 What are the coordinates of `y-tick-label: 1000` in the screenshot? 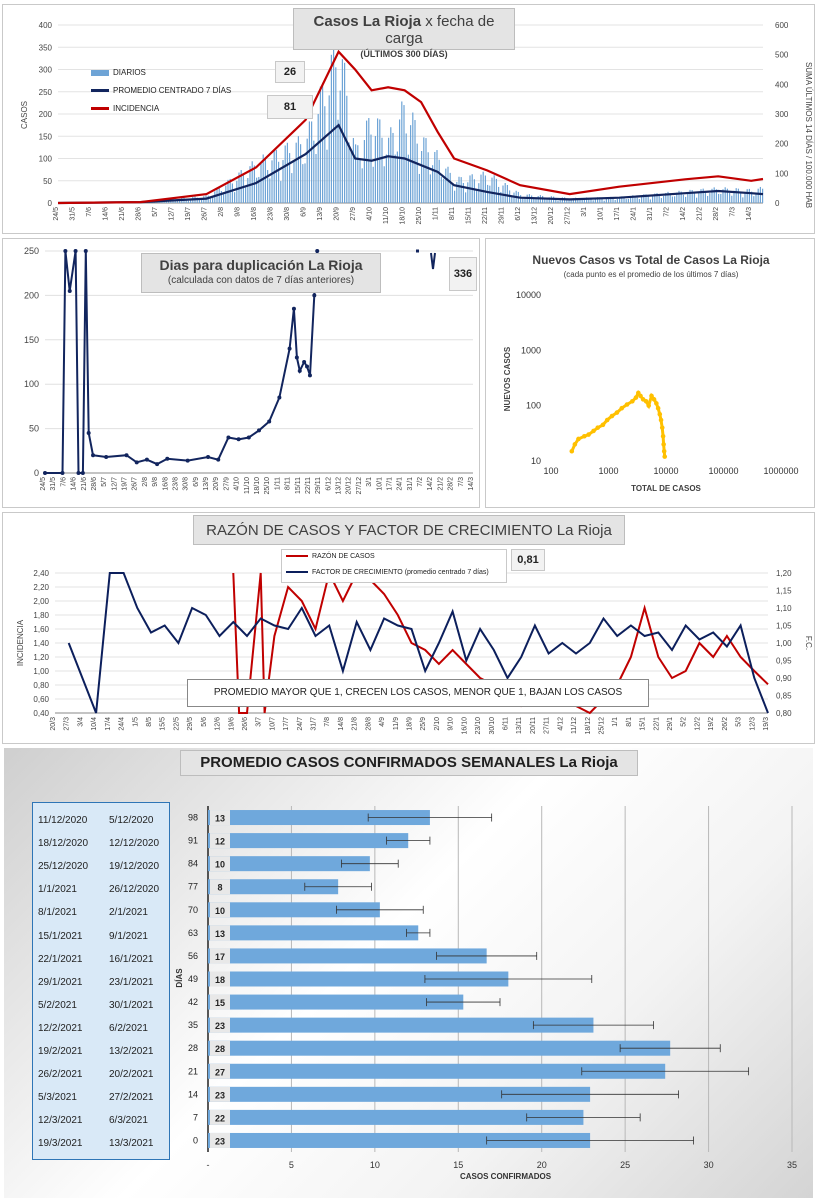 It's located at (531, 350).